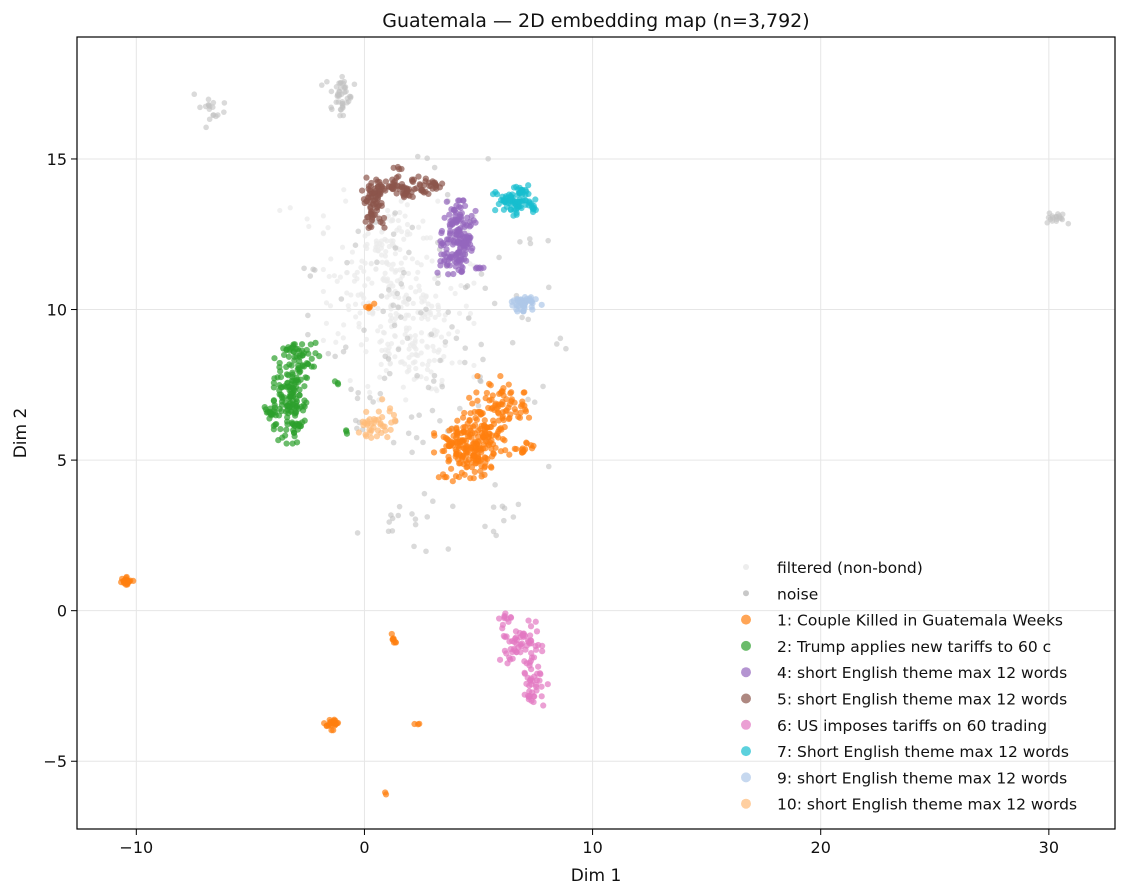  Describe the element at coordinates (923, 752) in the screenshot. I see `legend-label: 7: Short English theme max 12 words` at that location.